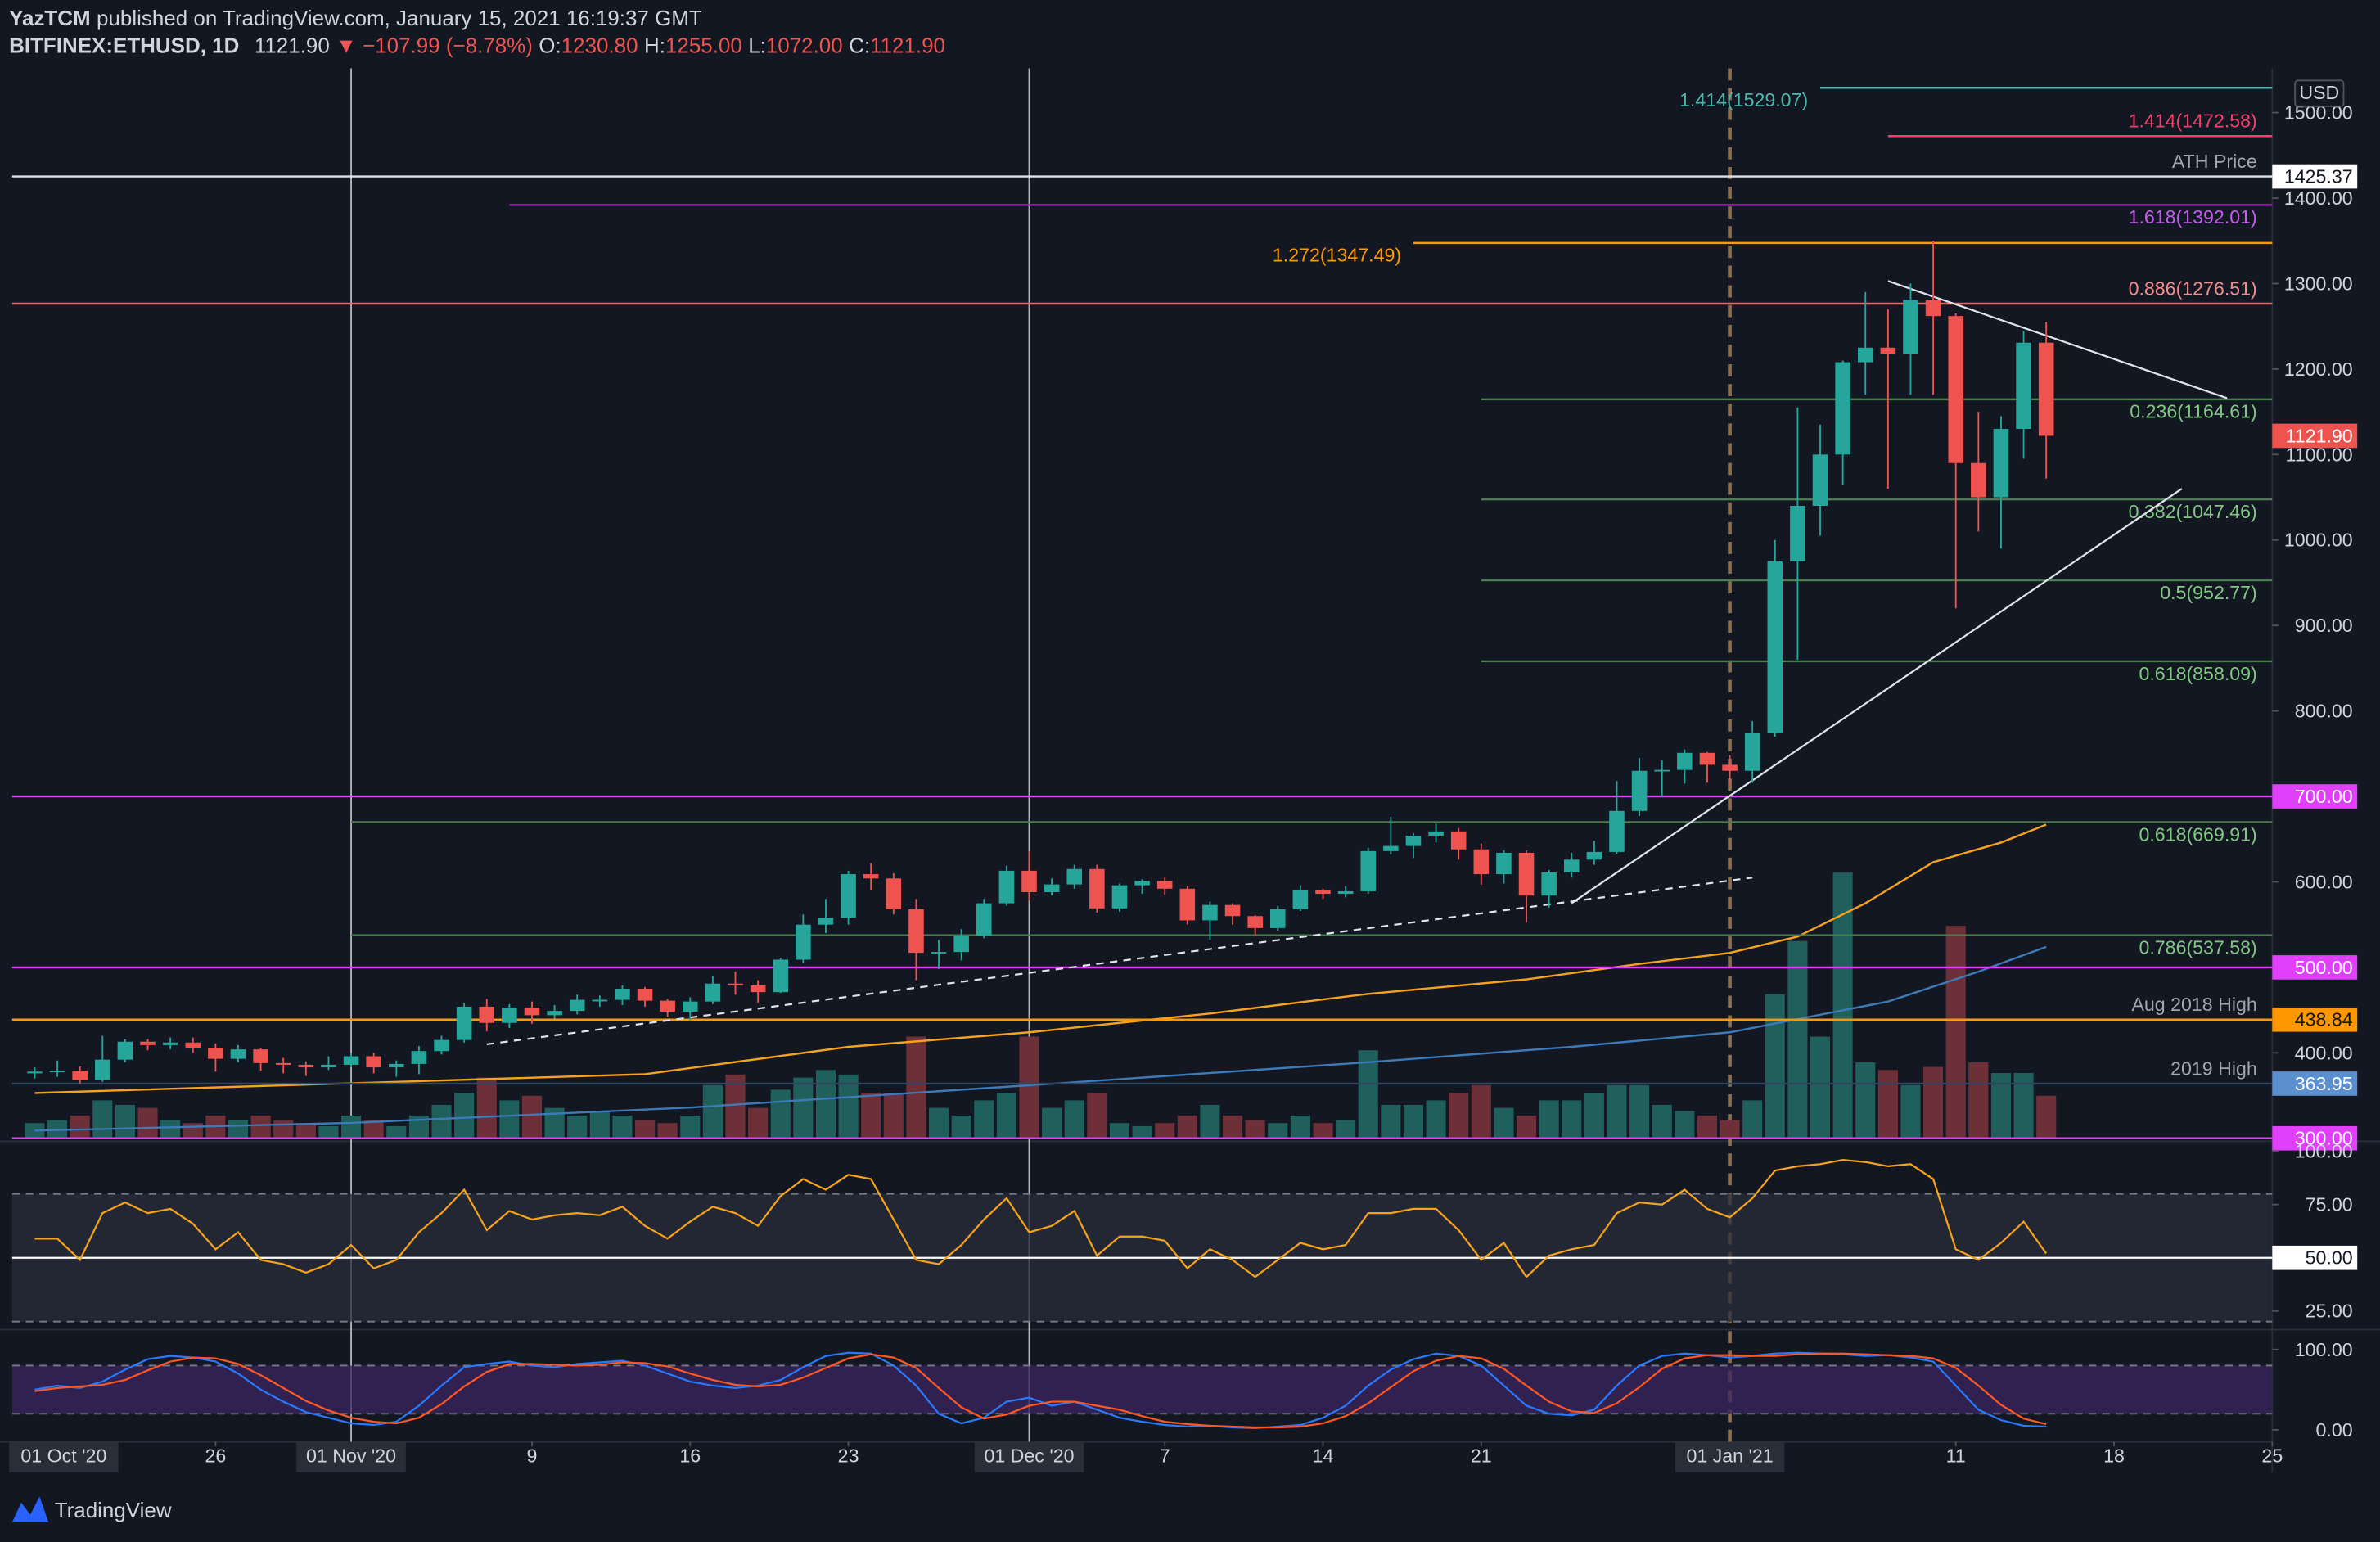 The image size is (2380, 1542). Describe the element at coordinates (848, 1456) in the screenshot. I see `x-tick-label: 23` at that location.